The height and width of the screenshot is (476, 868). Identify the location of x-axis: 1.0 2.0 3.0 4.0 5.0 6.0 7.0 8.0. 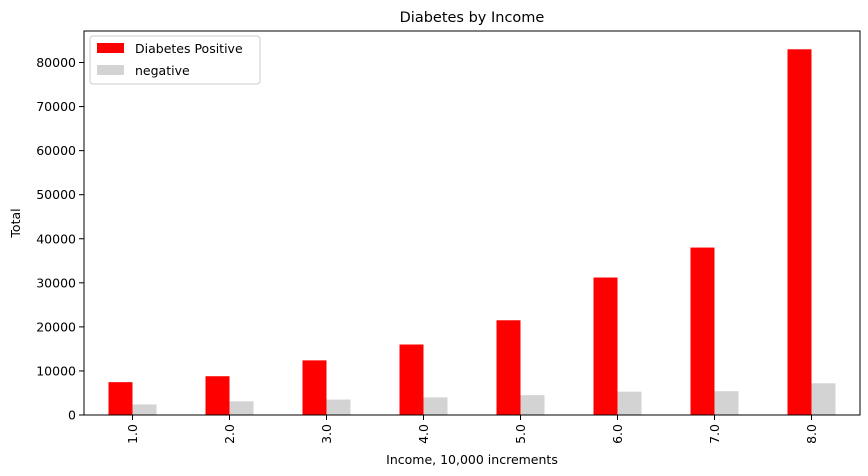
(472, 429).